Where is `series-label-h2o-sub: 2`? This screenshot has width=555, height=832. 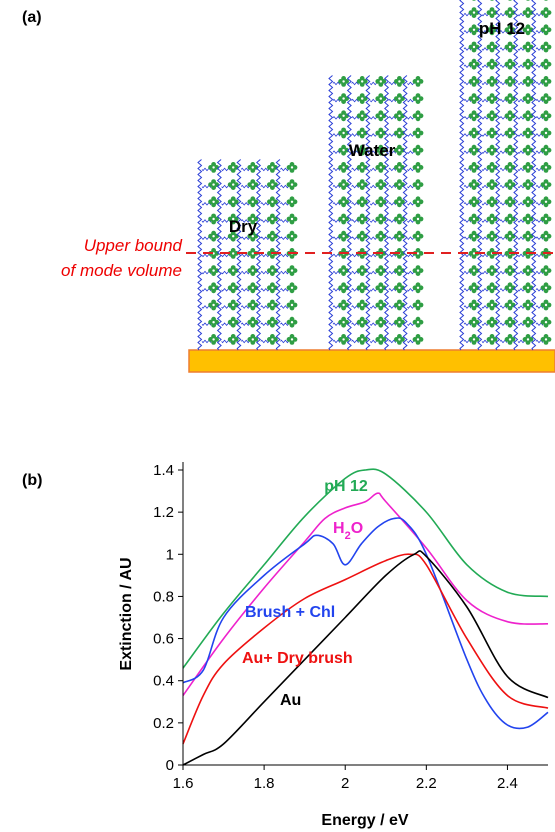
series-label-h2o-sub: 2 is located at coordinates (348, 536).